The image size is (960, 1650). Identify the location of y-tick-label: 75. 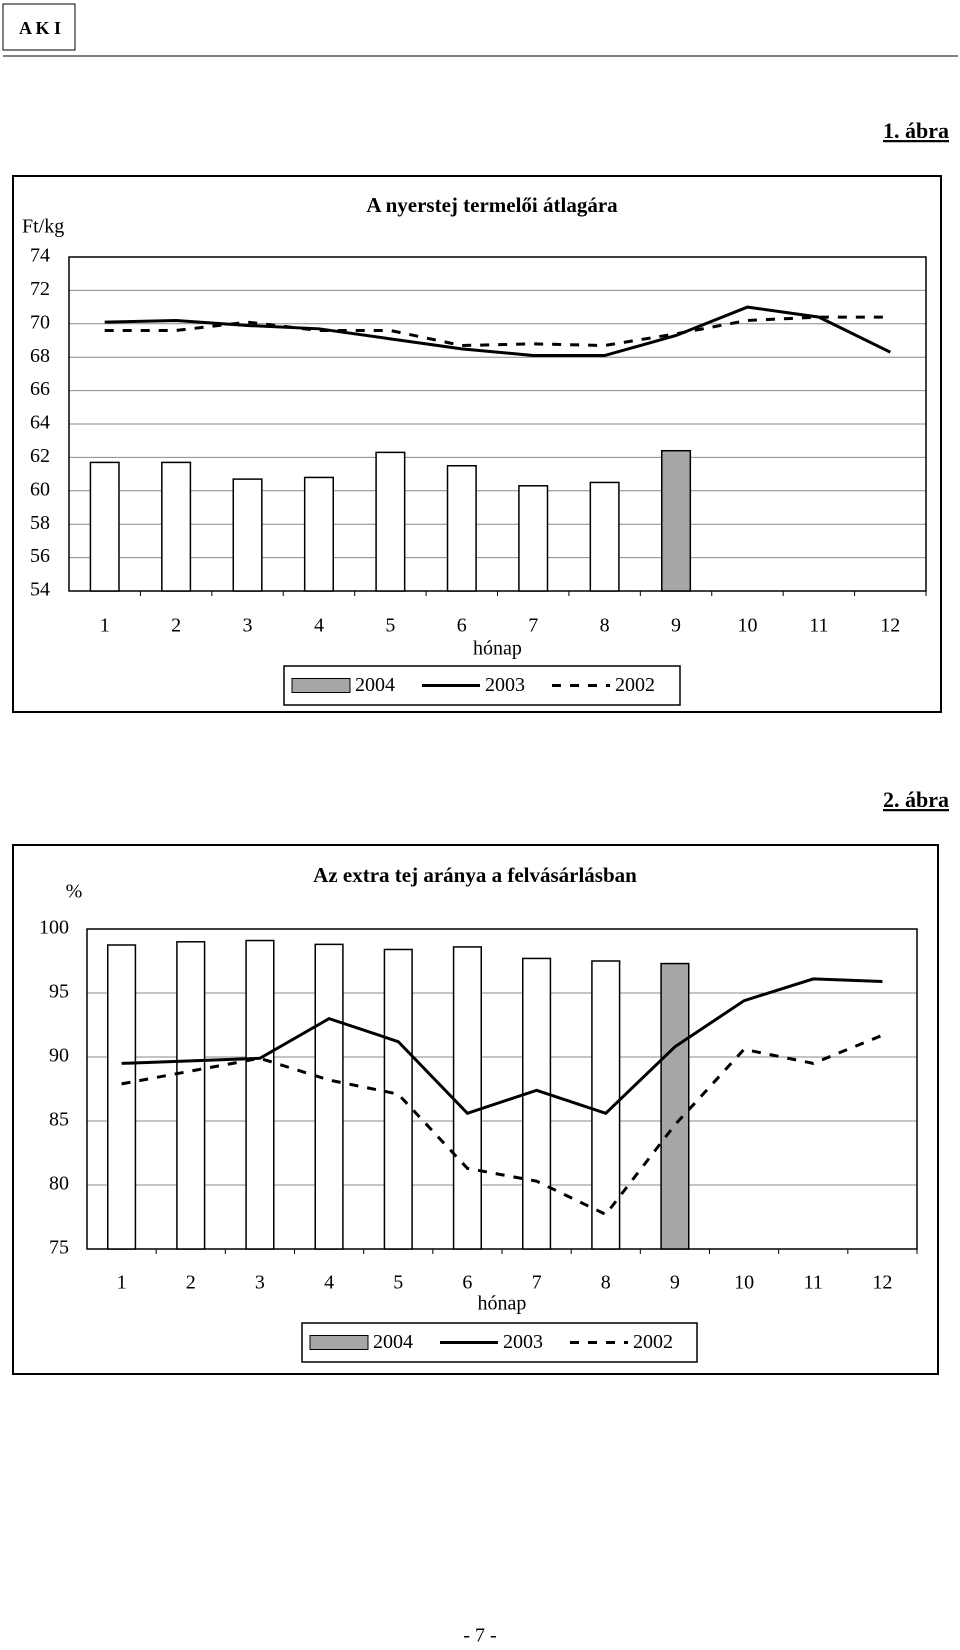
(59, 1248).